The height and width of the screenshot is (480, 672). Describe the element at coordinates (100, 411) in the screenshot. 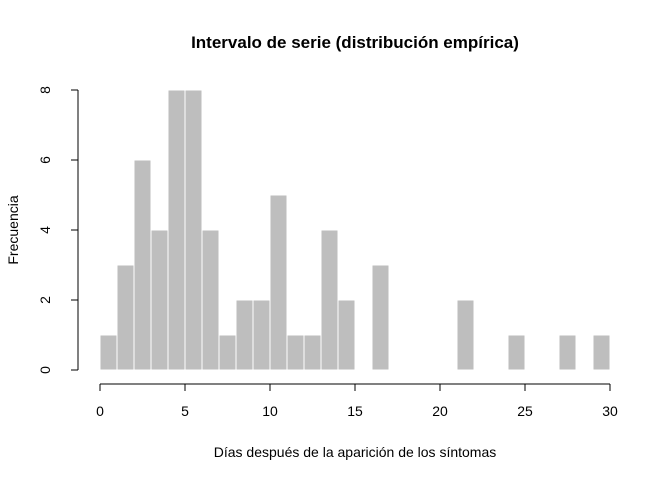

I see `x-tick-label: 0` at that location.